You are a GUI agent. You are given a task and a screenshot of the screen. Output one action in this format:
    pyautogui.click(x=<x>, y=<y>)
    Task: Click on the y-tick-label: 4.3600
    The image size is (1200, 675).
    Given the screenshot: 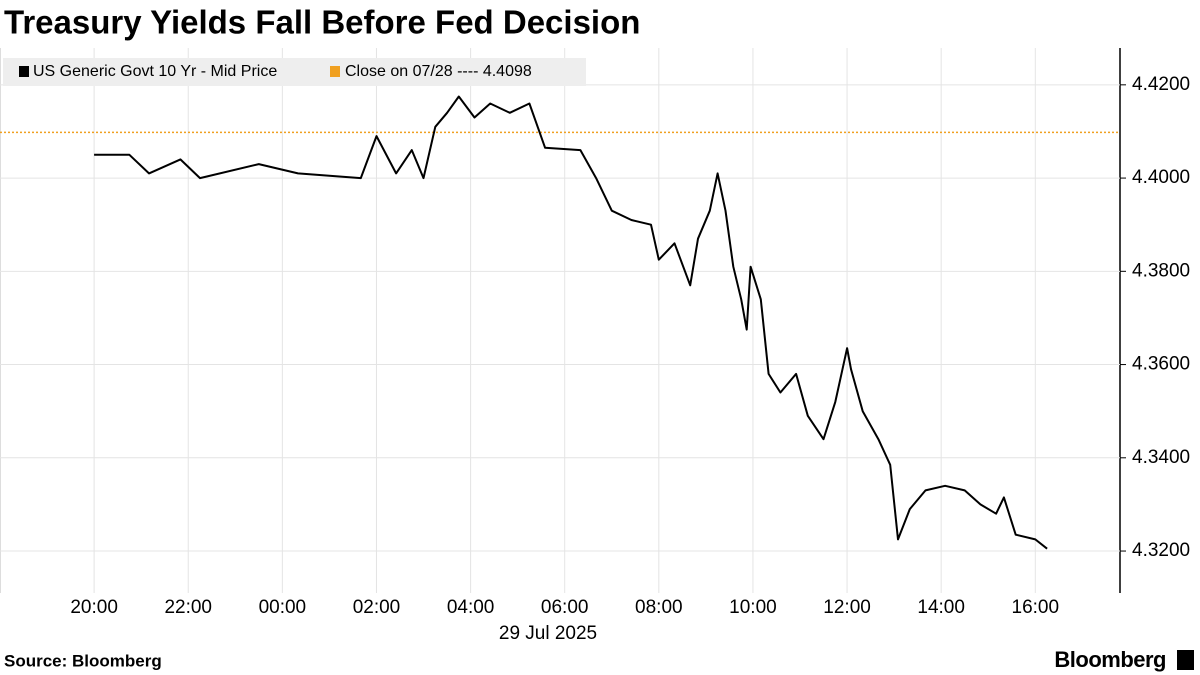 What is the action you would take?
    pyautogui.click(x=1161, y=364)
    